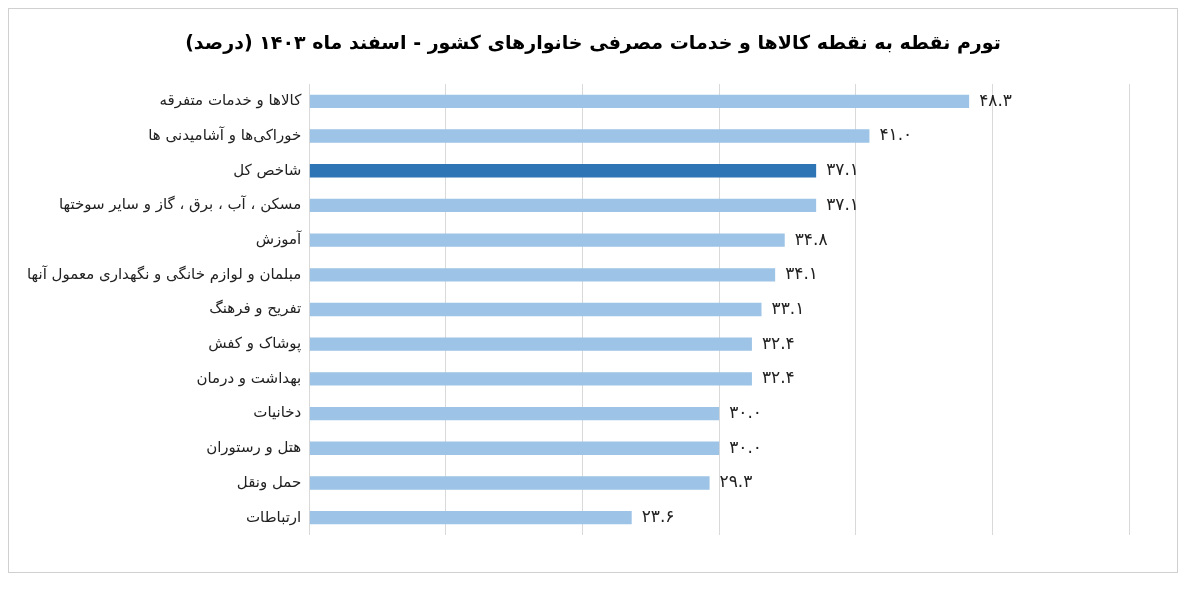  Describe the element at coordinates (249, 377) in the screenshot. I see `y-tick-label: بهداشت و درمان` at that location.